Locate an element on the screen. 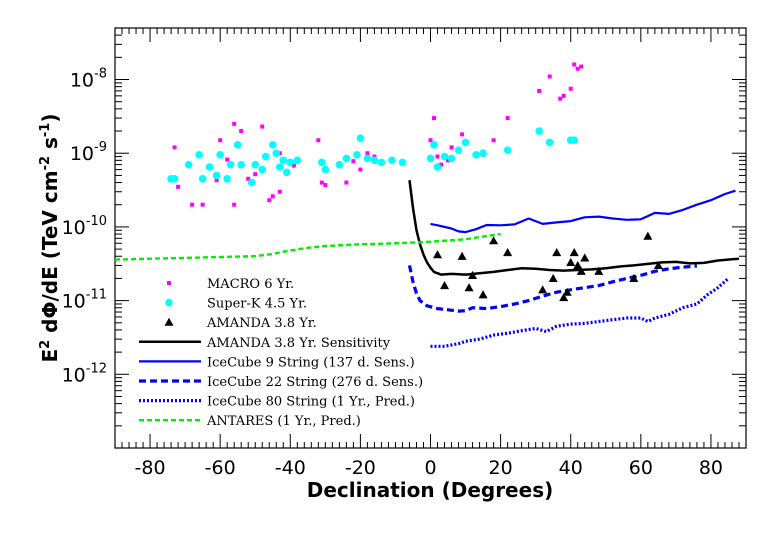 The image size is (784, 538). y-tick-label: 10-11 is located at coordinates (84, 300).